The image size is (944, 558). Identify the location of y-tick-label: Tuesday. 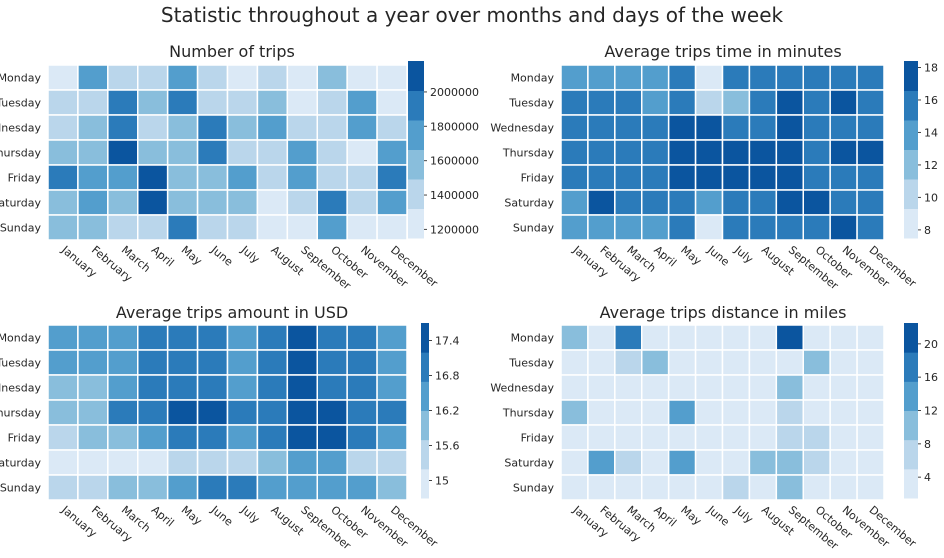
(20, 103).